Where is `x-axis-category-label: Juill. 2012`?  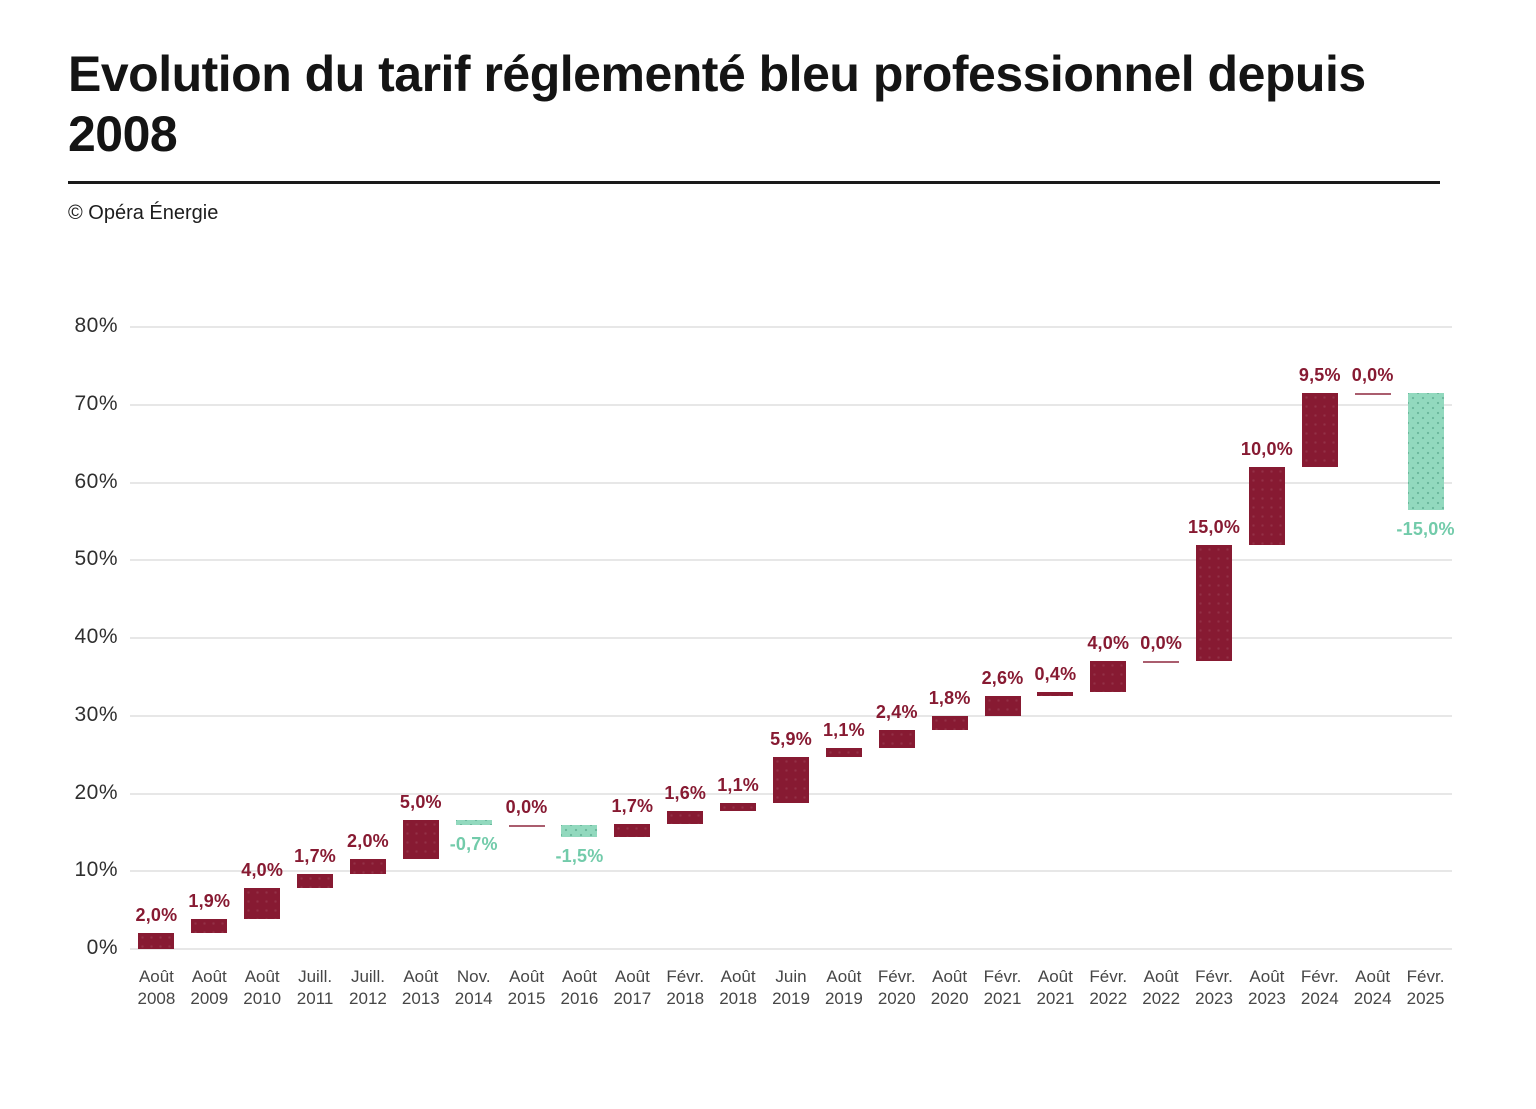 x-axis-category-label: Juill. 2012 is located at coordinates (368, 988).